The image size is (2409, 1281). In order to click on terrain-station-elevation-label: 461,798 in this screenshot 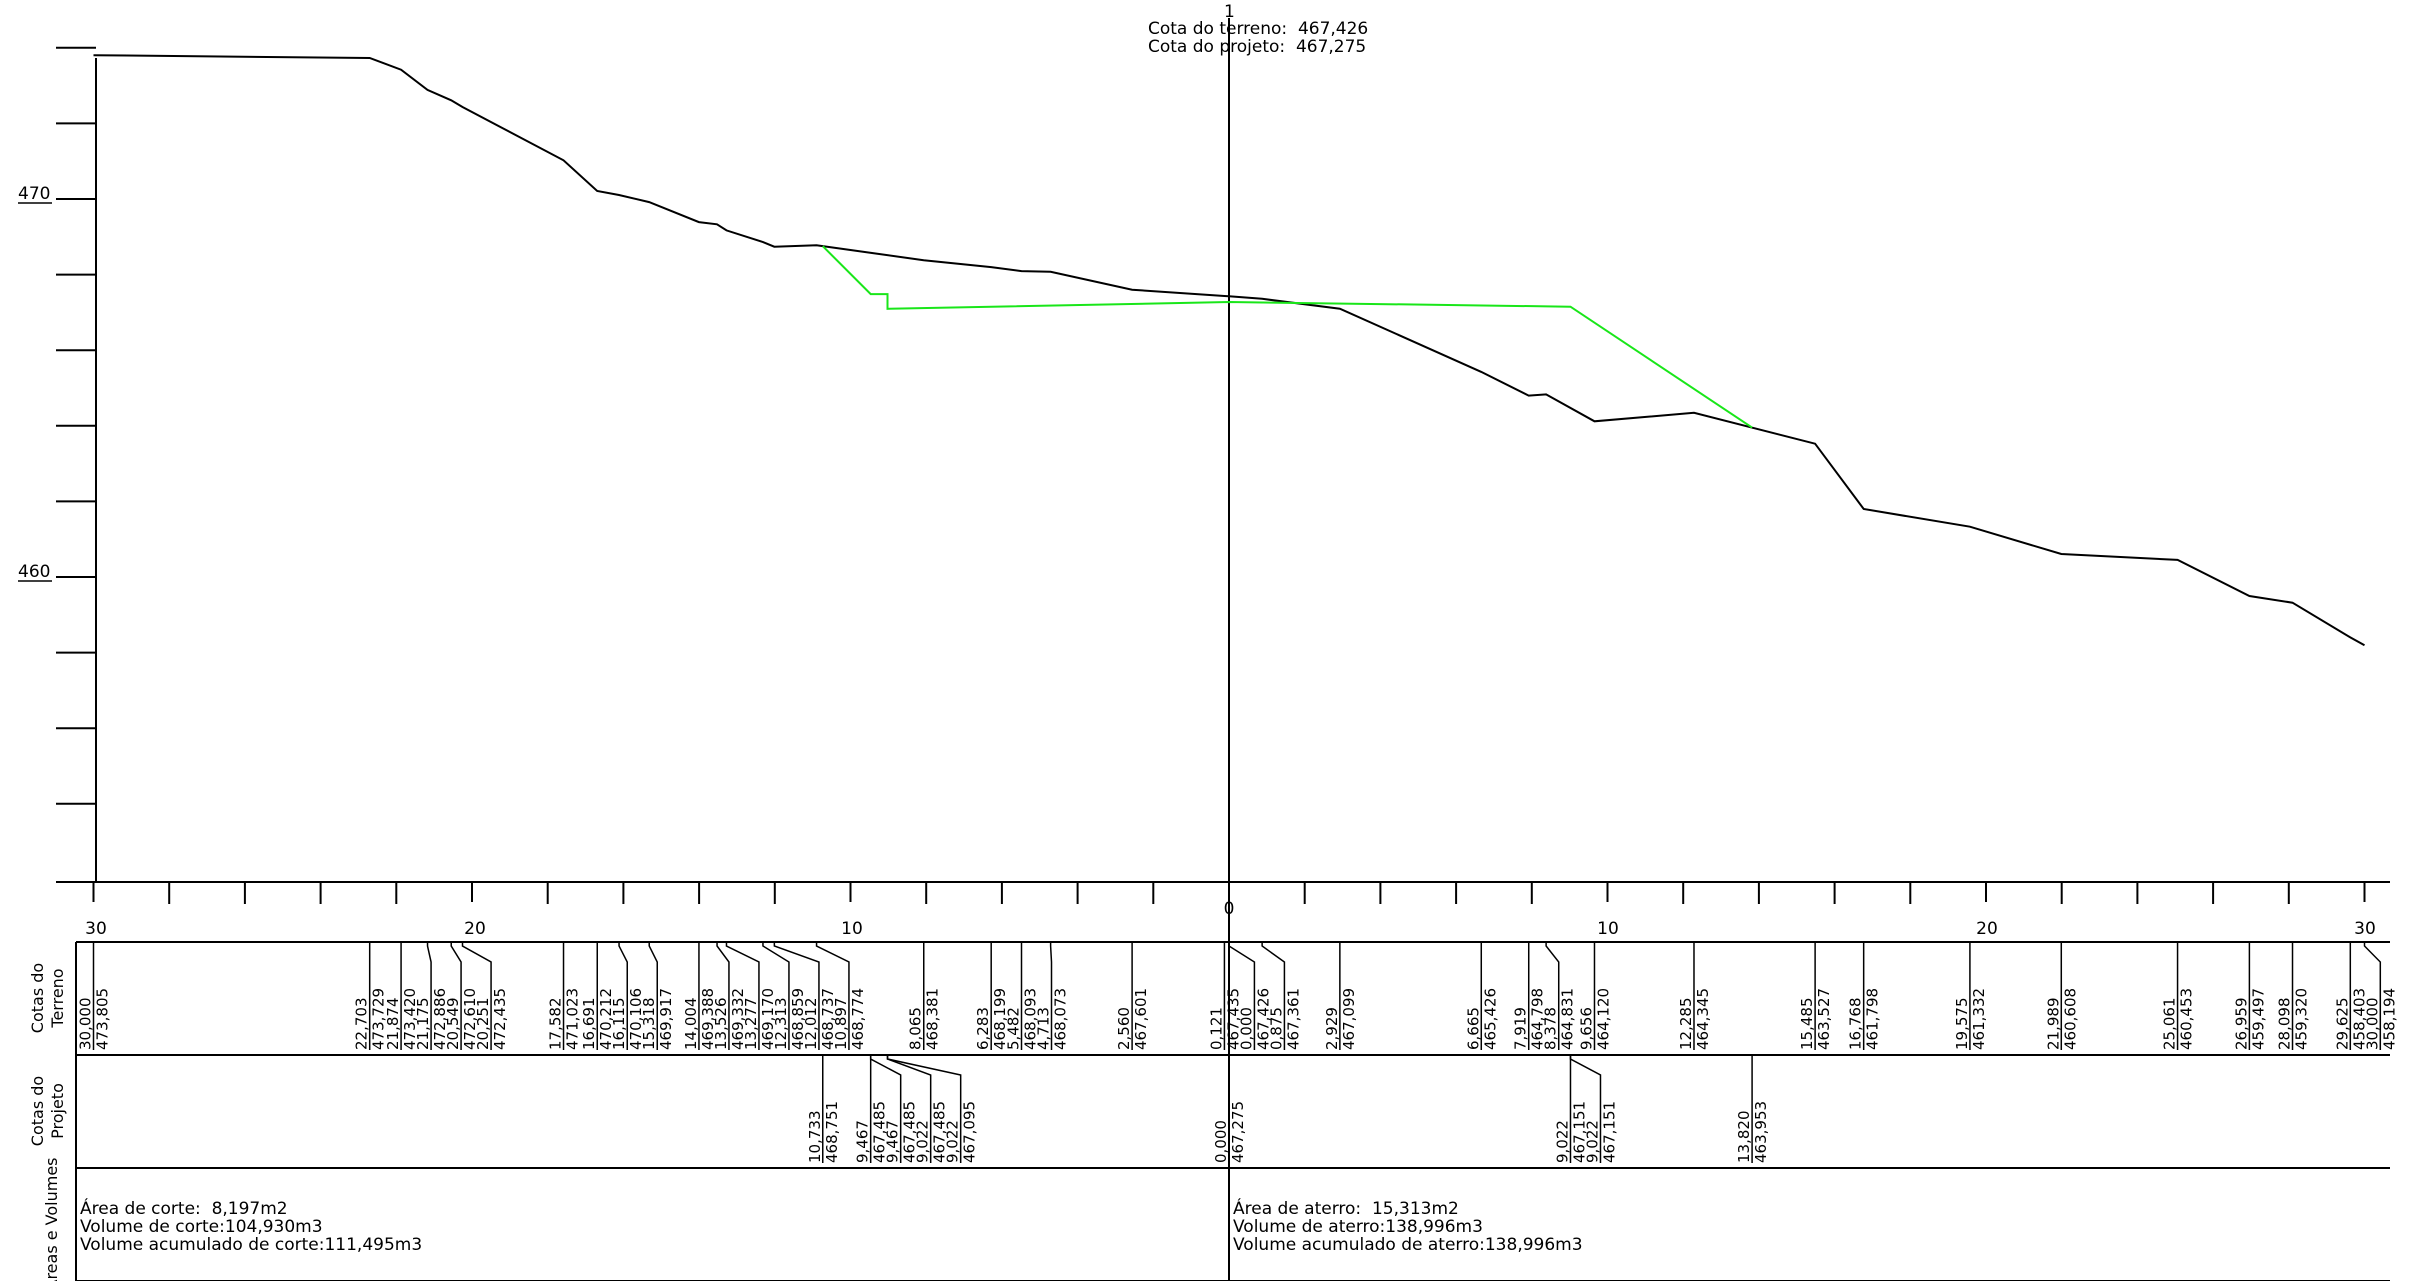, I will do `click(1873, 1019)`.